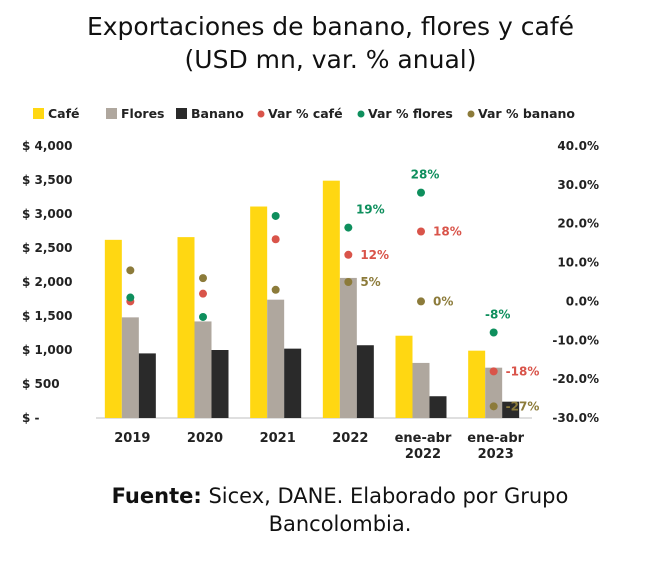 This screenshot has width=661, height=562. Describe the element at coordinates (410, 113) in the screenshot. I see `legend-var-flores-label: Var % flores` at that location.